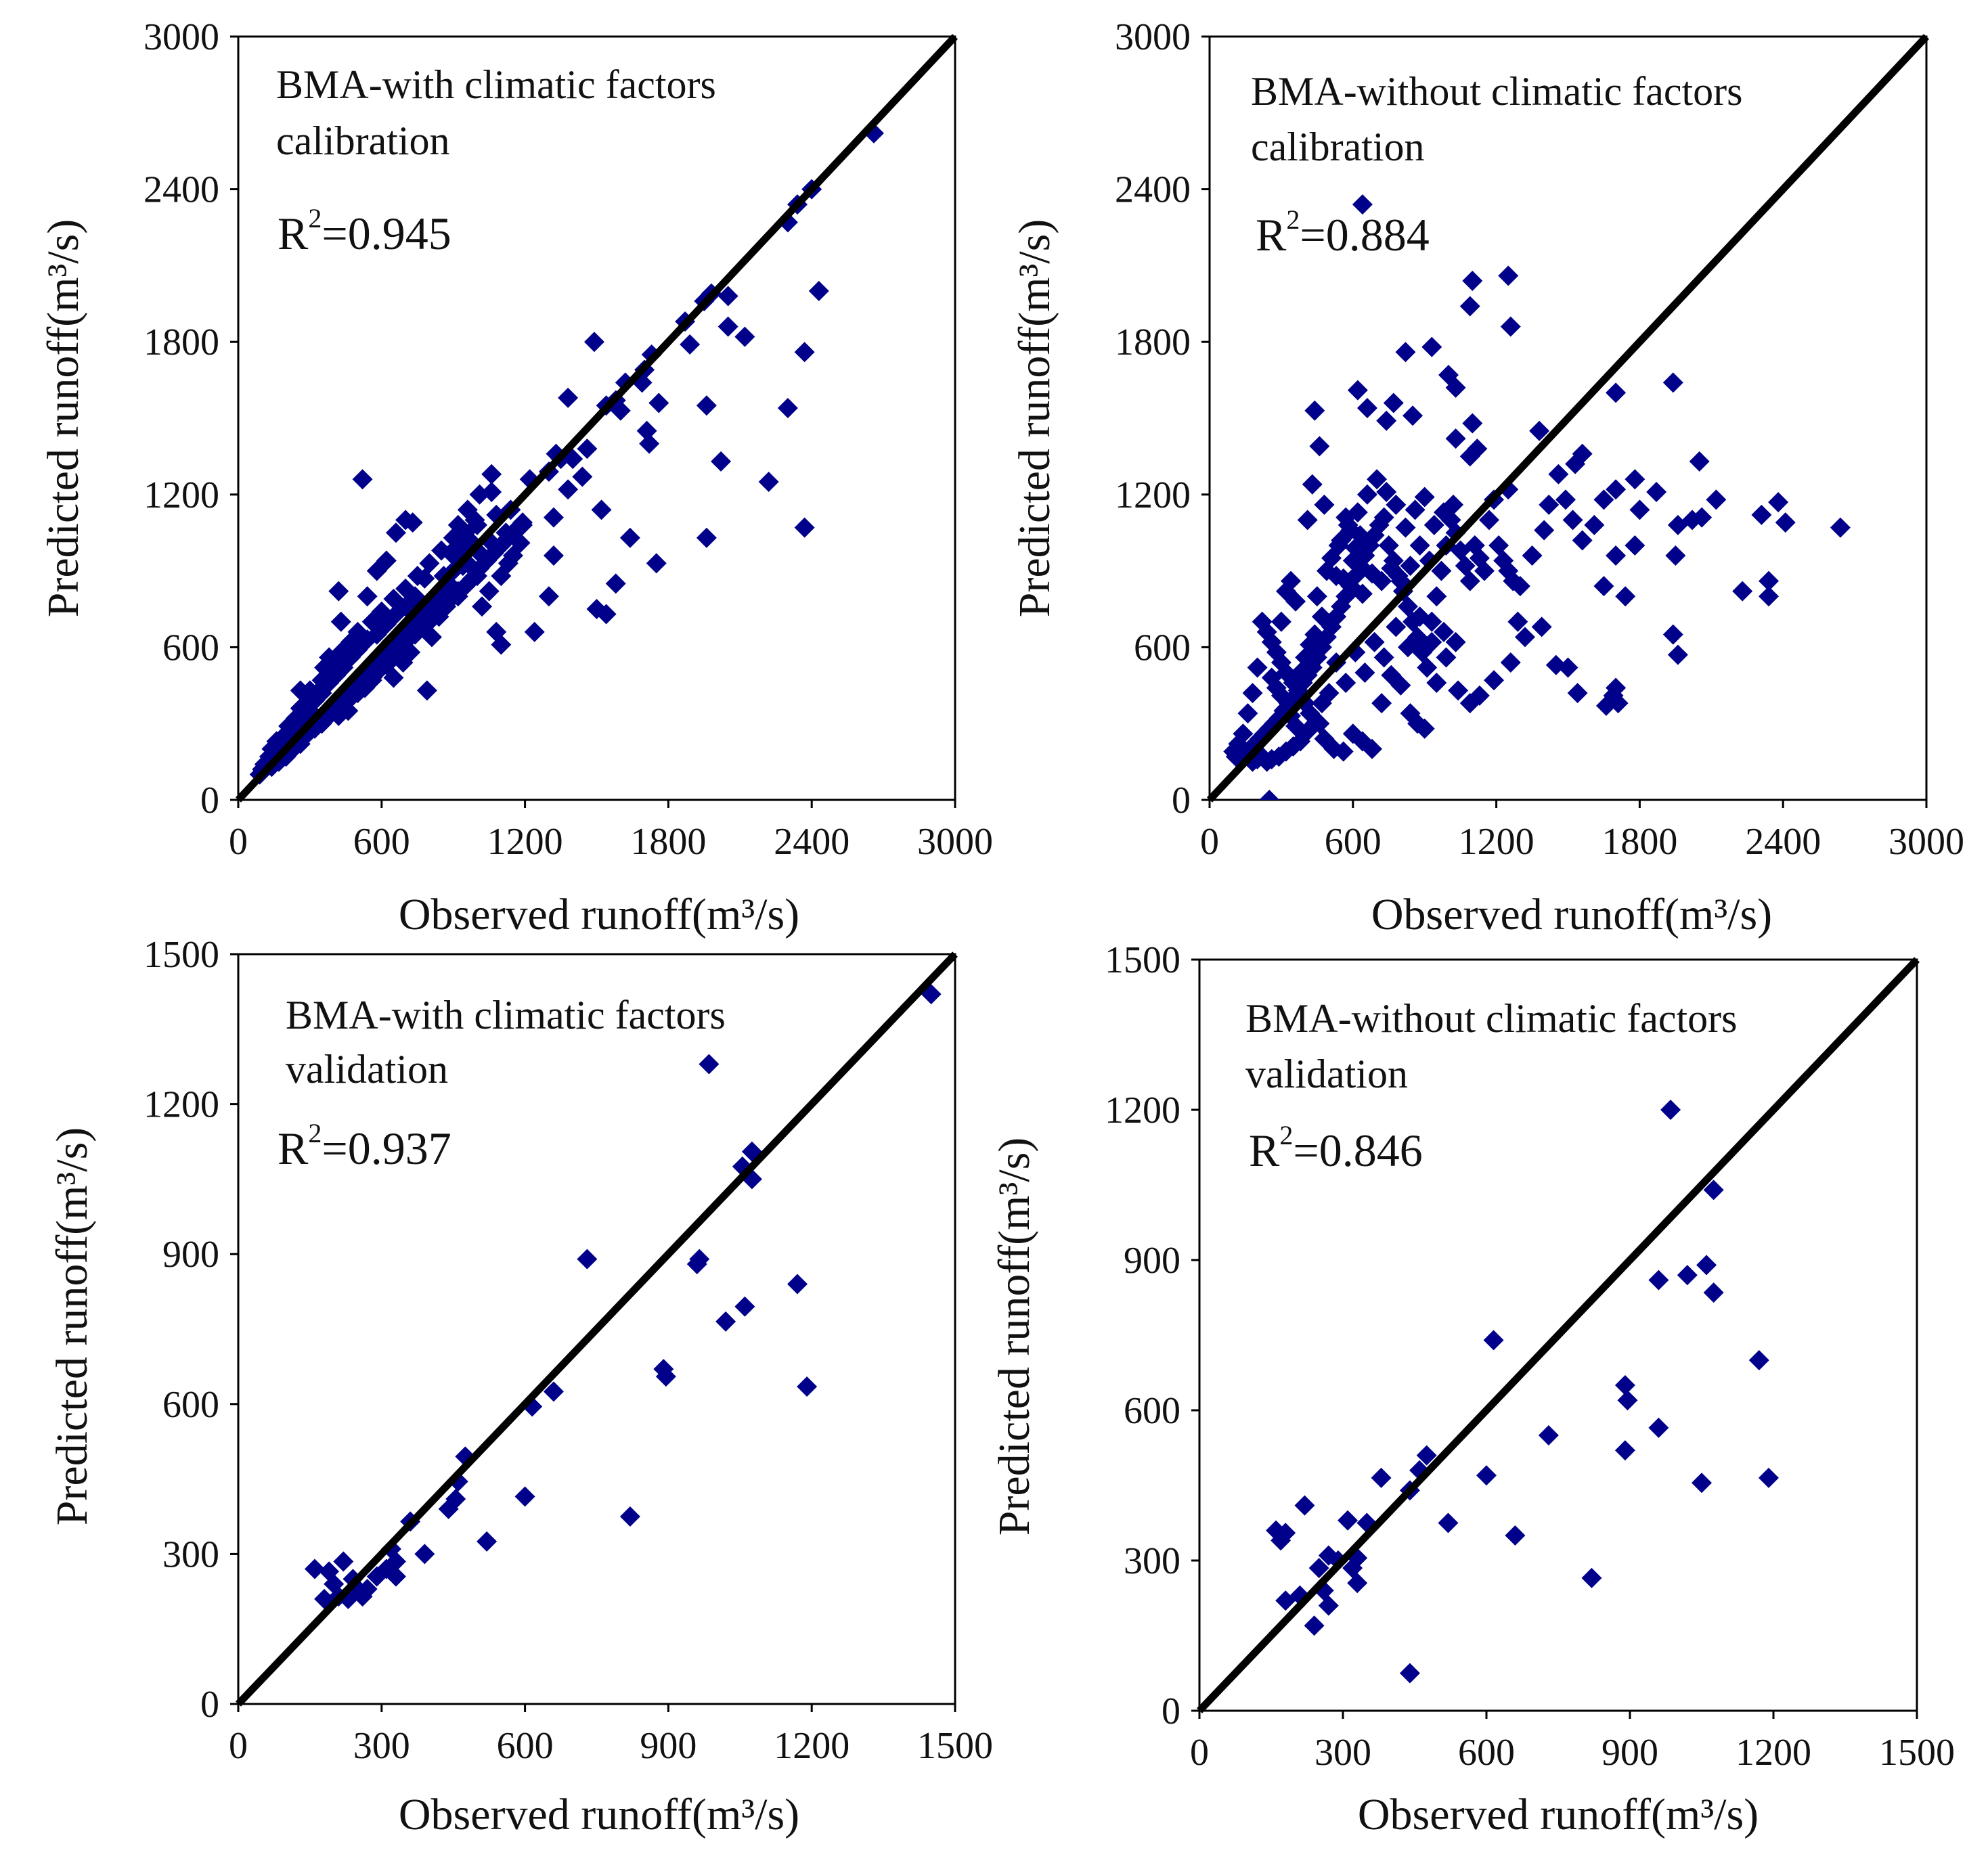  I want to click on data-points, so click(1537, 497).